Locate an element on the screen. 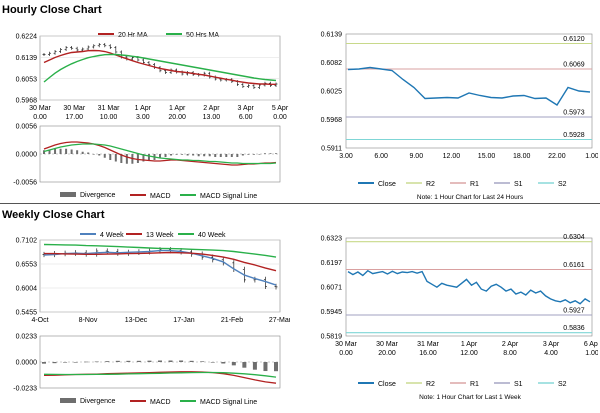  level-label-s2: 0.5836 is located at coordinates (574, 328).